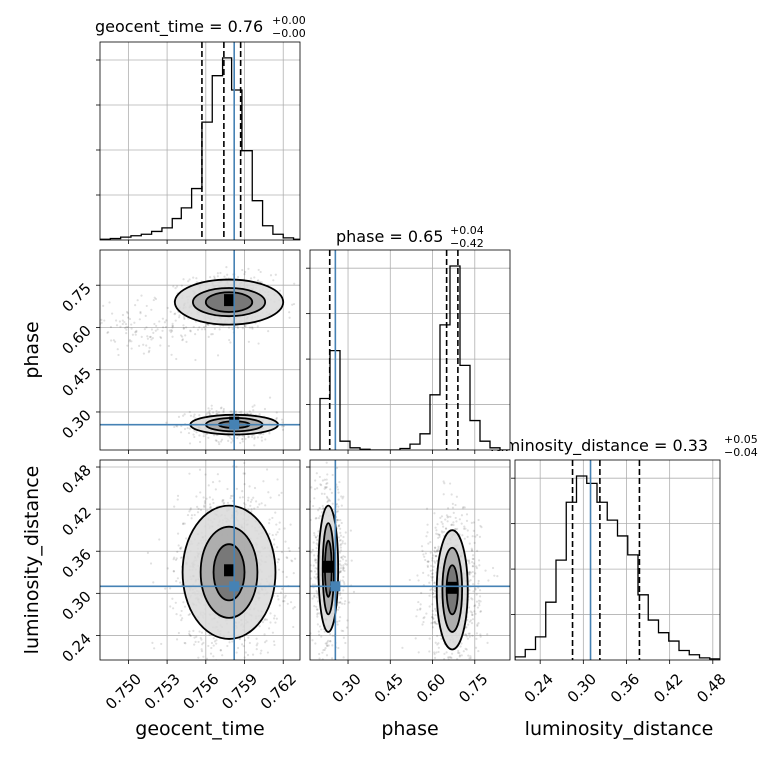  What do you see at coordinates (328, 568) in the screenshot?
I see `contour-line` at bounding box center [328, 568].